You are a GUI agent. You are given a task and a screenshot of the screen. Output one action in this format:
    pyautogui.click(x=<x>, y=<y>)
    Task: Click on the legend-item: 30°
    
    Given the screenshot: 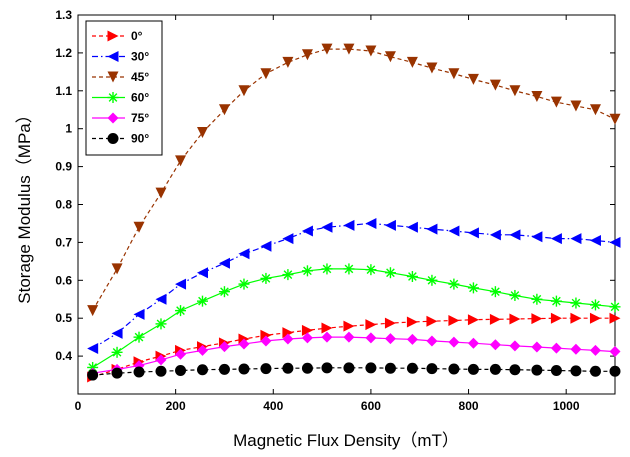 What is the action you would take?
    pyautogui.click(x=120, y=57)
    